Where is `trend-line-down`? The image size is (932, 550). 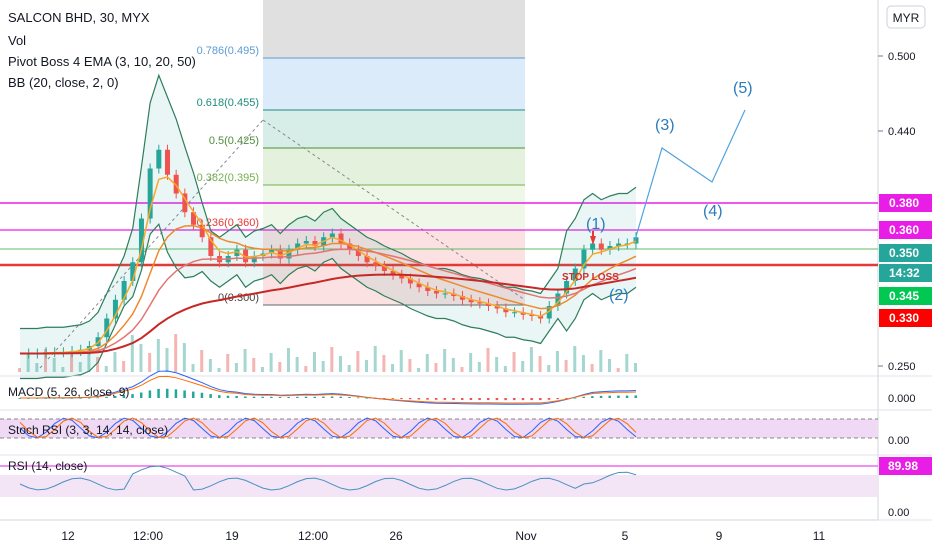
trend-line-down is located at coordinates (394, 210).